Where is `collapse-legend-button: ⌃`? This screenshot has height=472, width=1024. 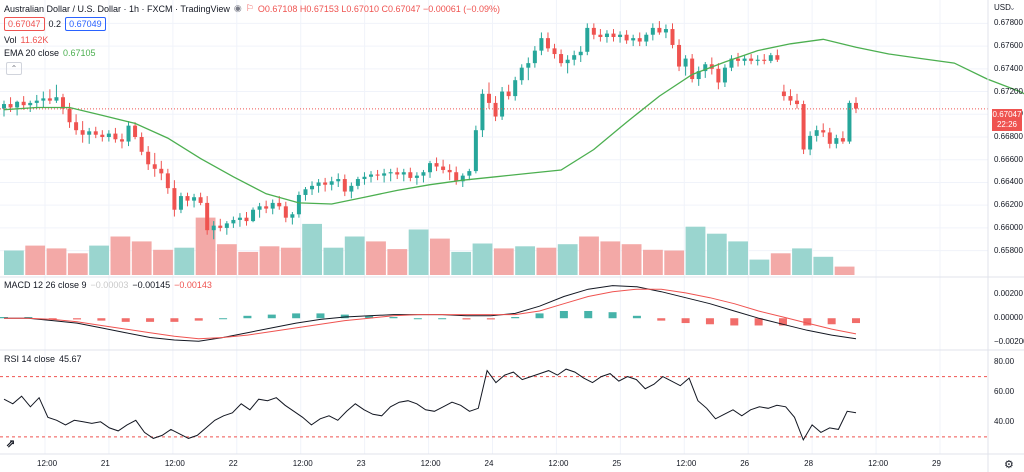
collapse-legend-button: ⌃ is located at coordinates (14, 68).